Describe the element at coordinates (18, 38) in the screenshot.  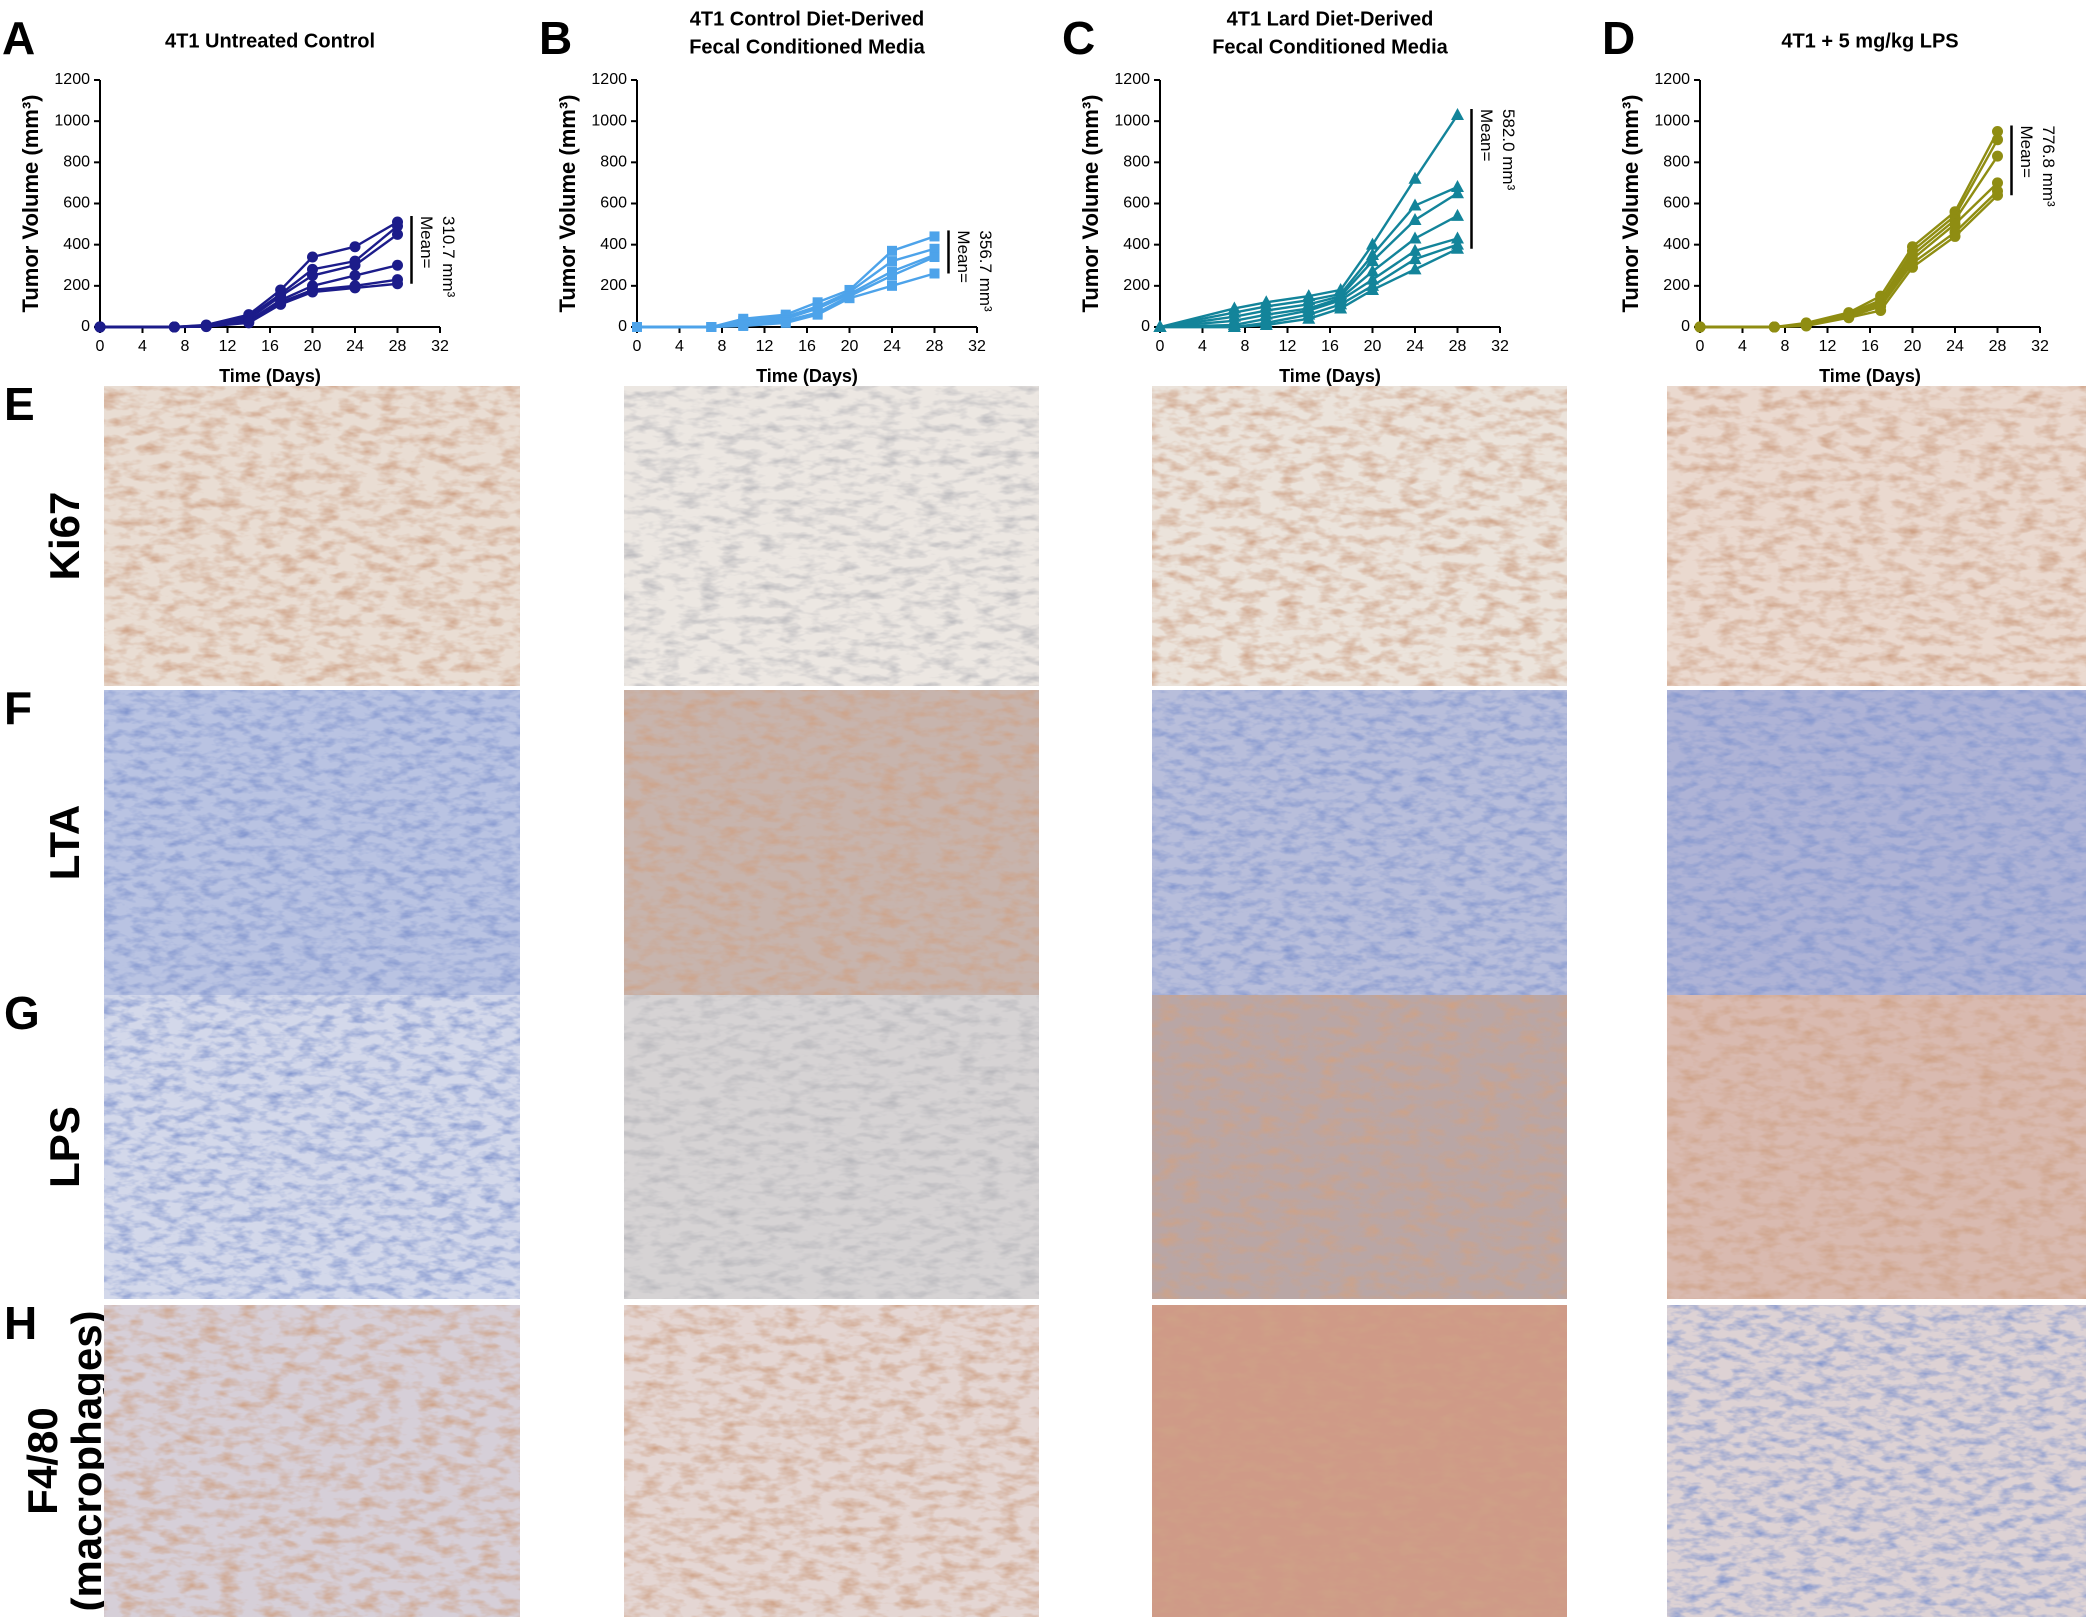
I see `panel-letter: A` at that location.